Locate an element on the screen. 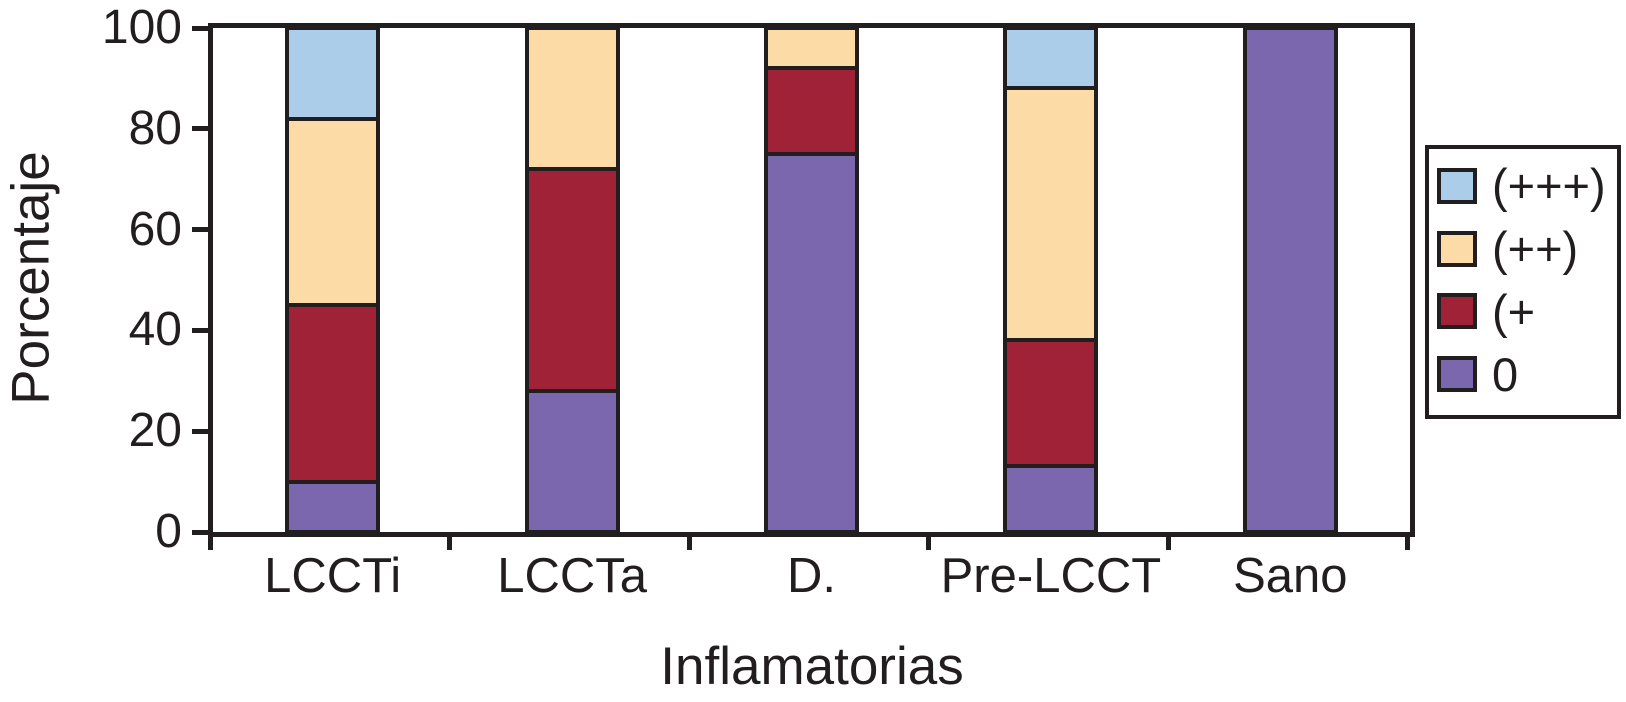  x-axis-title: Inflamatorias is located at coordinates (812, 666).